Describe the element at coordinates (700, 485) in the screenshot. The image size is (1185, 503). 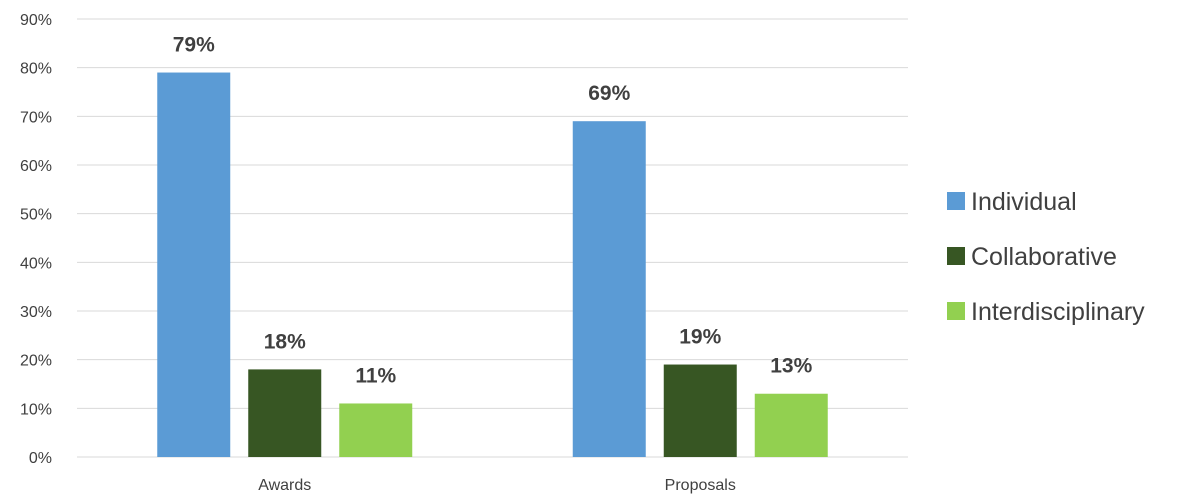
I see `x-category-label: Proposals` at that location.